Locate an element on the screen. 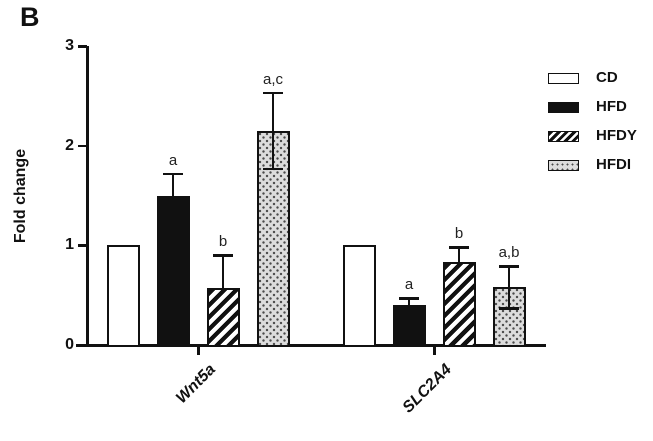  x-category-label: SLC2A4 is located at coordinates (427, 389).